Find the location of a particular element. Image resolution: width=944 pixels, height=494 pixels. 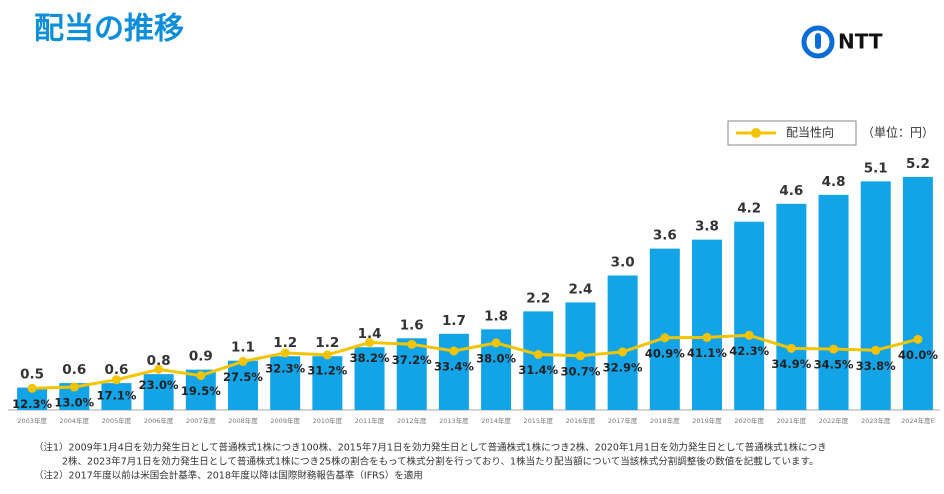

line-value-label: 38.0% is located at coordinates (496, 358).